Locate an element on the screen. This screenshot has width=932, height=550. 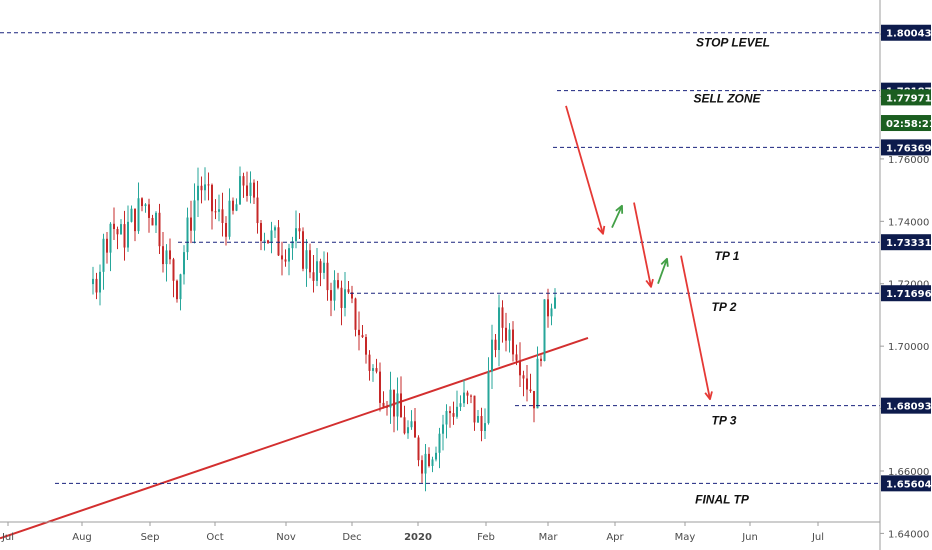
level-note-label: TP 2 is located at coordinates (724, 307).